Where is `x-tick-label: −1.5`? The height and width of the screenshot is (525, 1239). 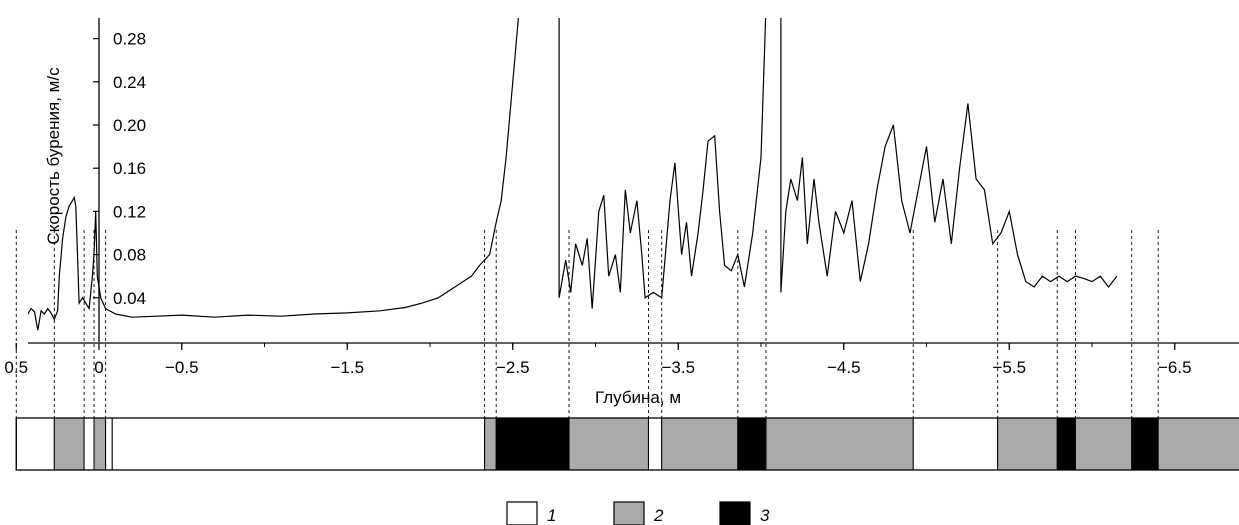 x-tick-label: −1.5 is located at coordinates (347, 367).